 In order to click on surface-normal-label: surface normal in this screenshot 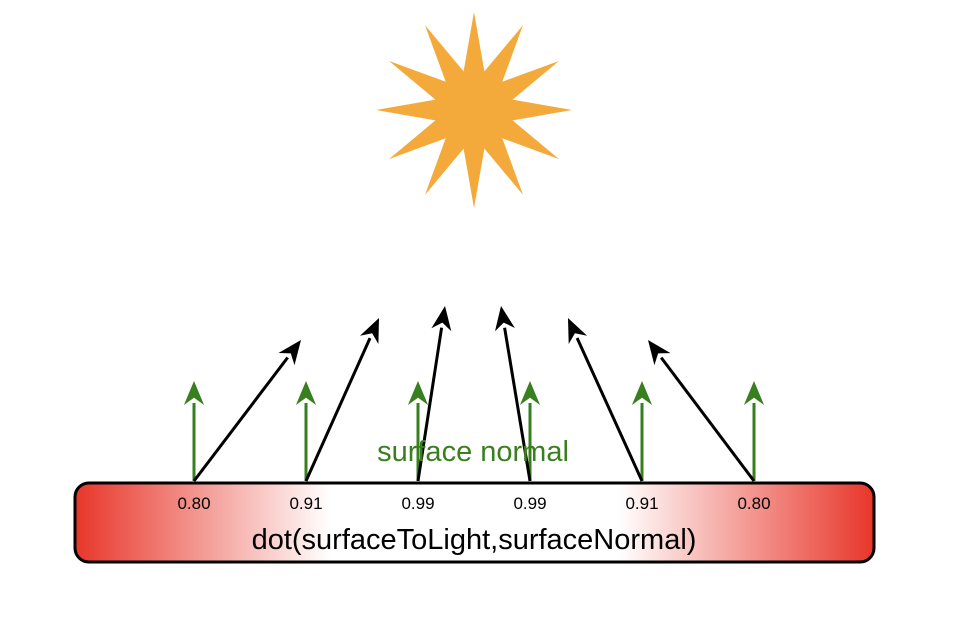, I will do `click(473, 452)`.